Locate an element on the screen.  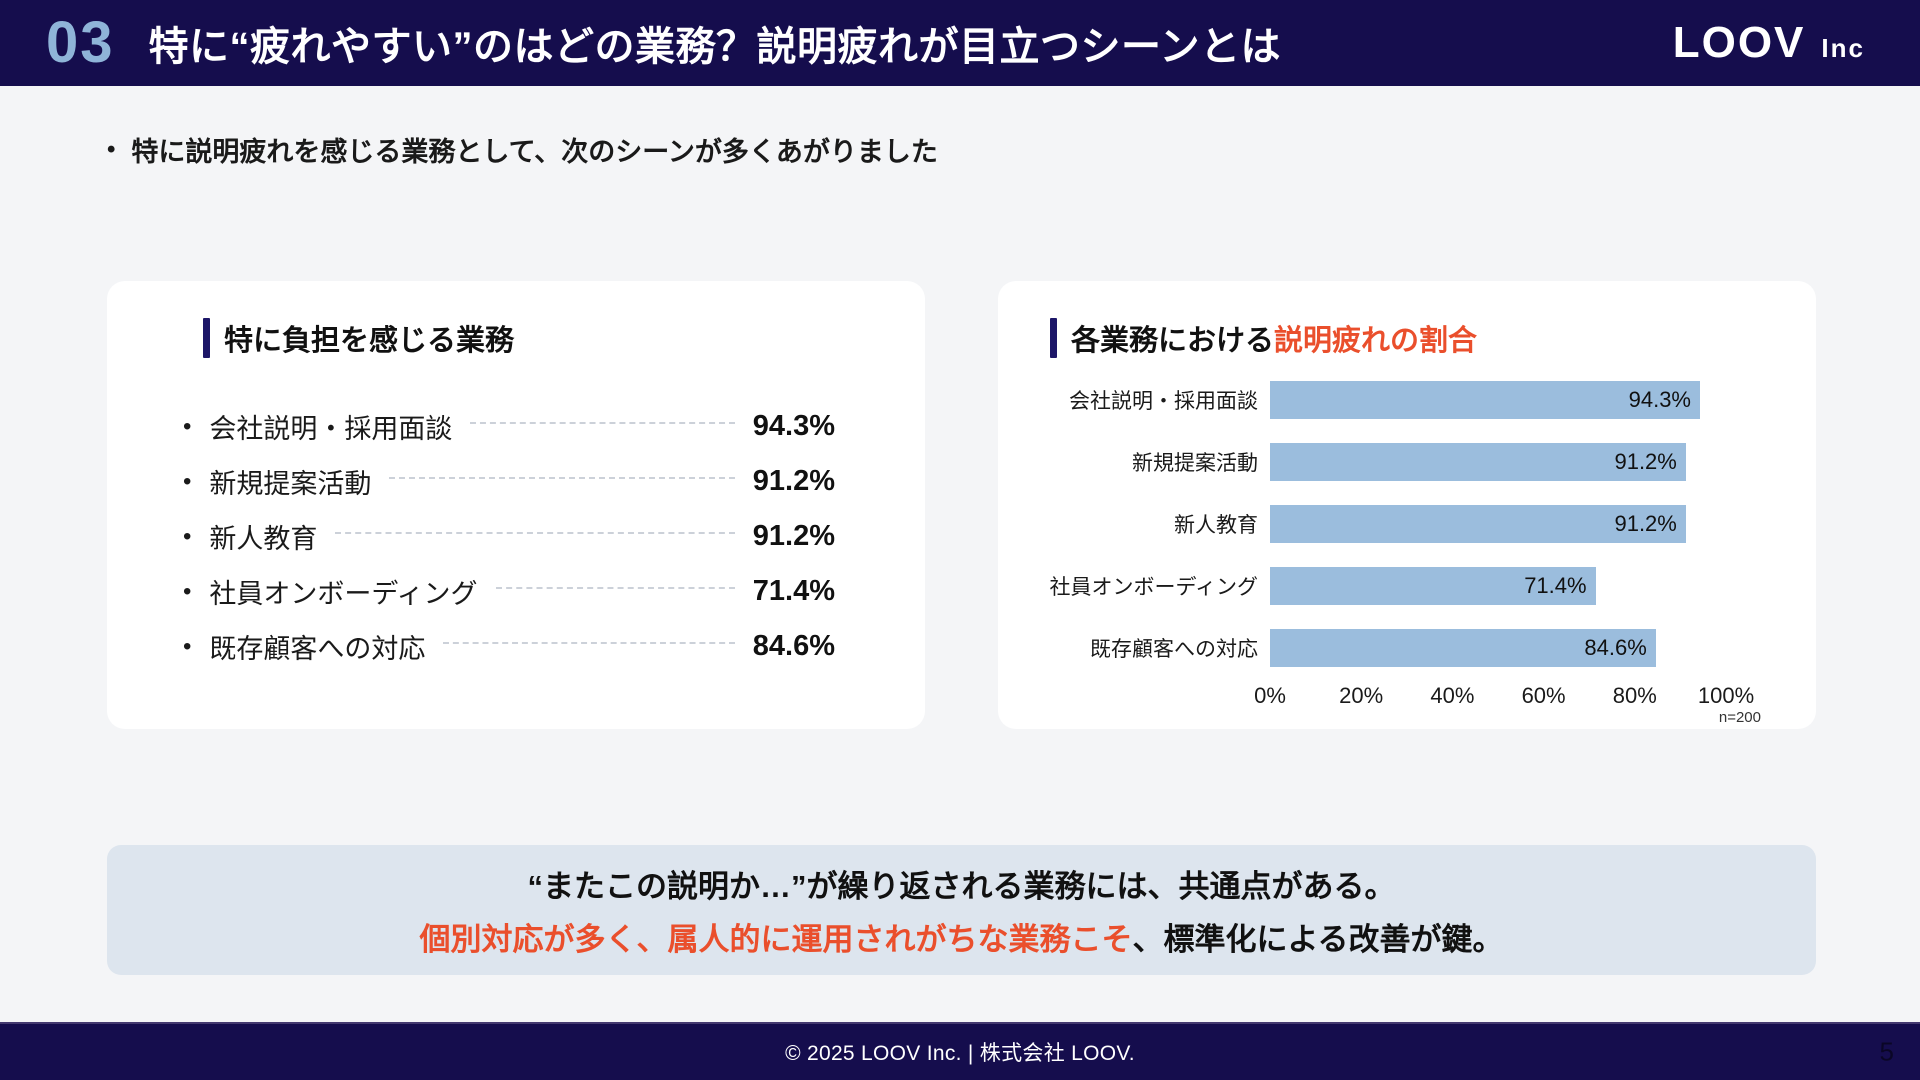
chart-category-label: 新人教育 is located at coordinates (1216, 525).